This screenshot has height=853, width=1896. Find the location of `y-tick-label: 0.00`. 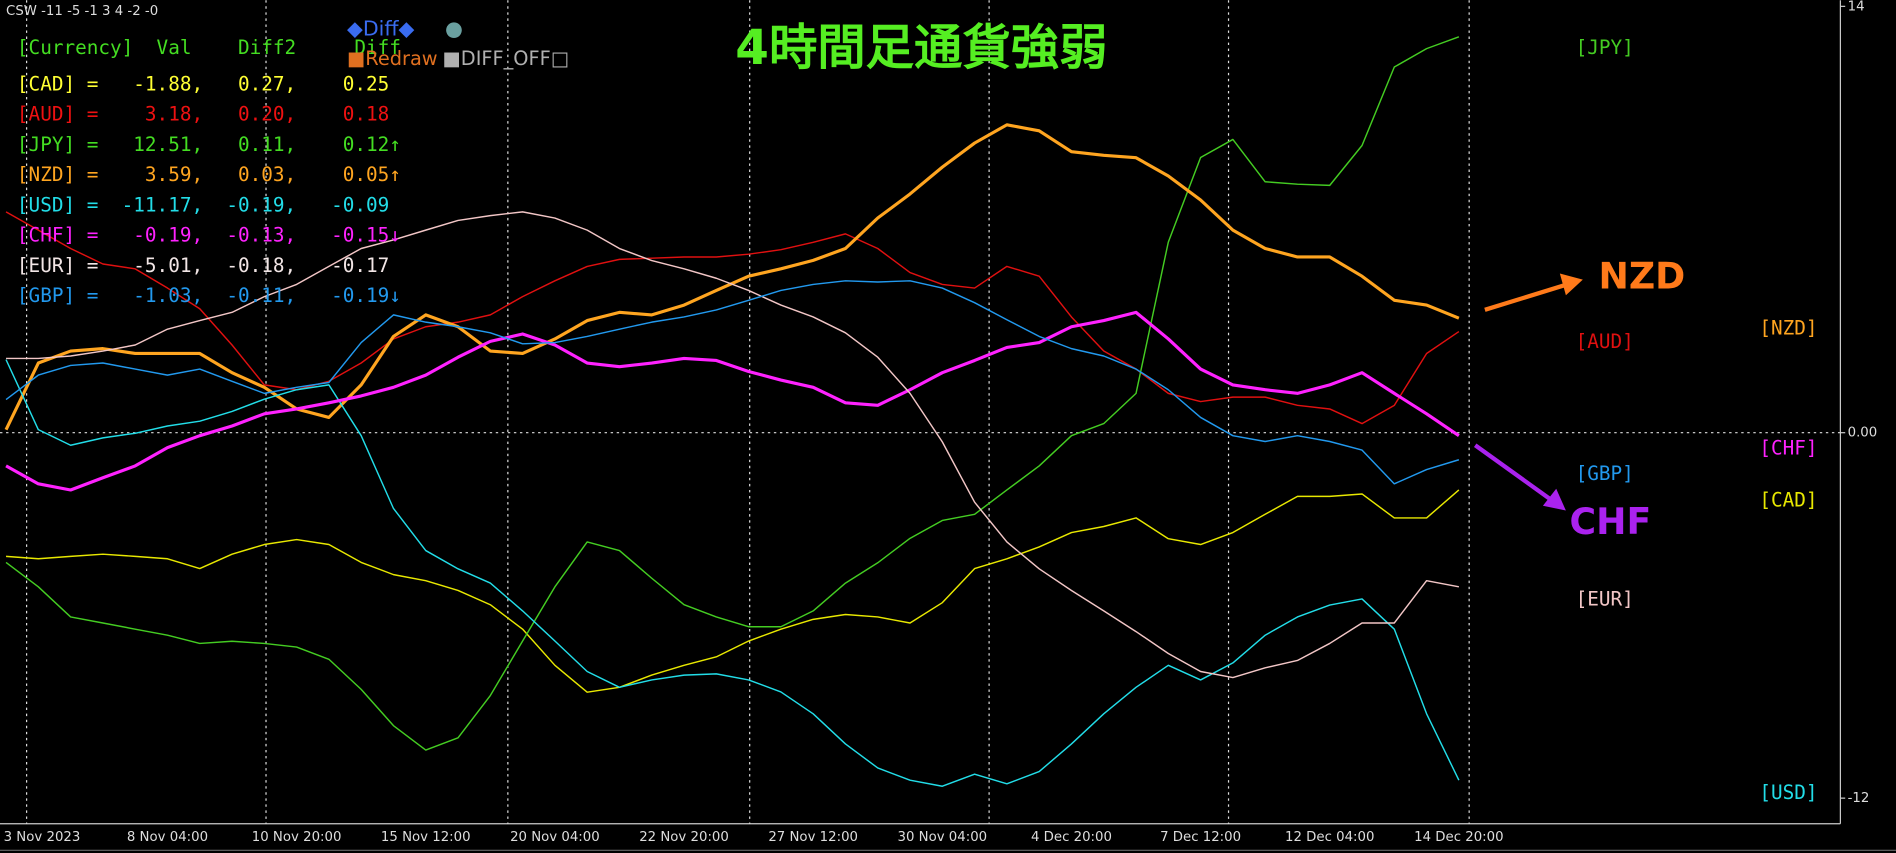

y-tick-label: 0.00 is located at coordinates (1863, 433).